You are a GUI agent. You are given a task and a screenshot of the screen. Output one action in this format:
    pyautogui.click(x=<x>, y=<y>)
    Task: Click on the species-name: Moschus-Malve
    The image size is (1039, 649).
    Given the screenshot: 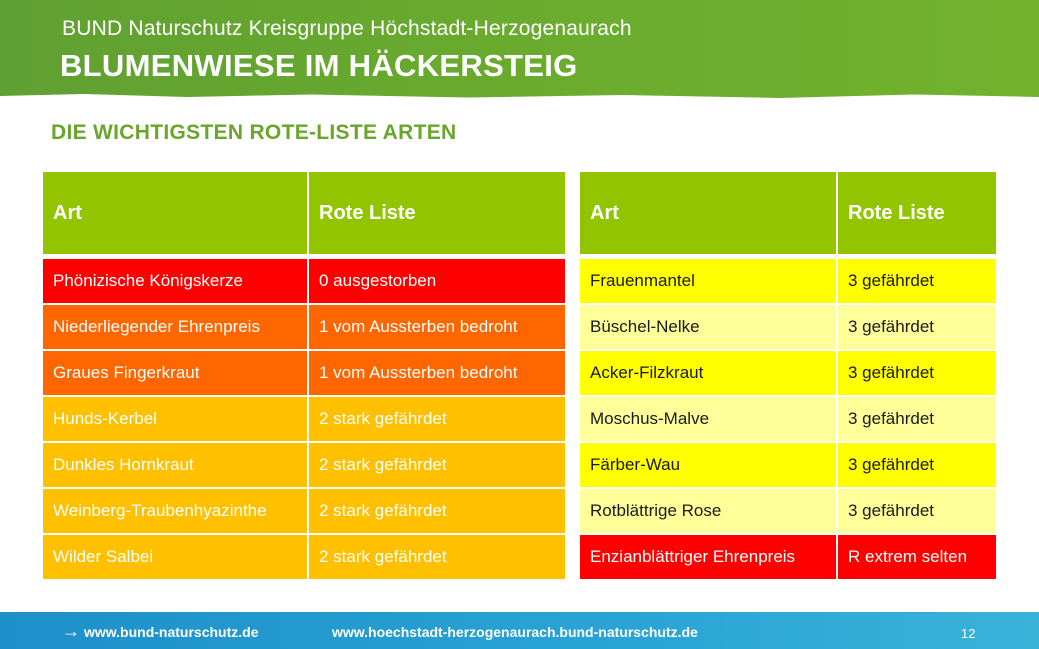 What is the action you would take?
    pyautogui.click(x=709, y=419)
    